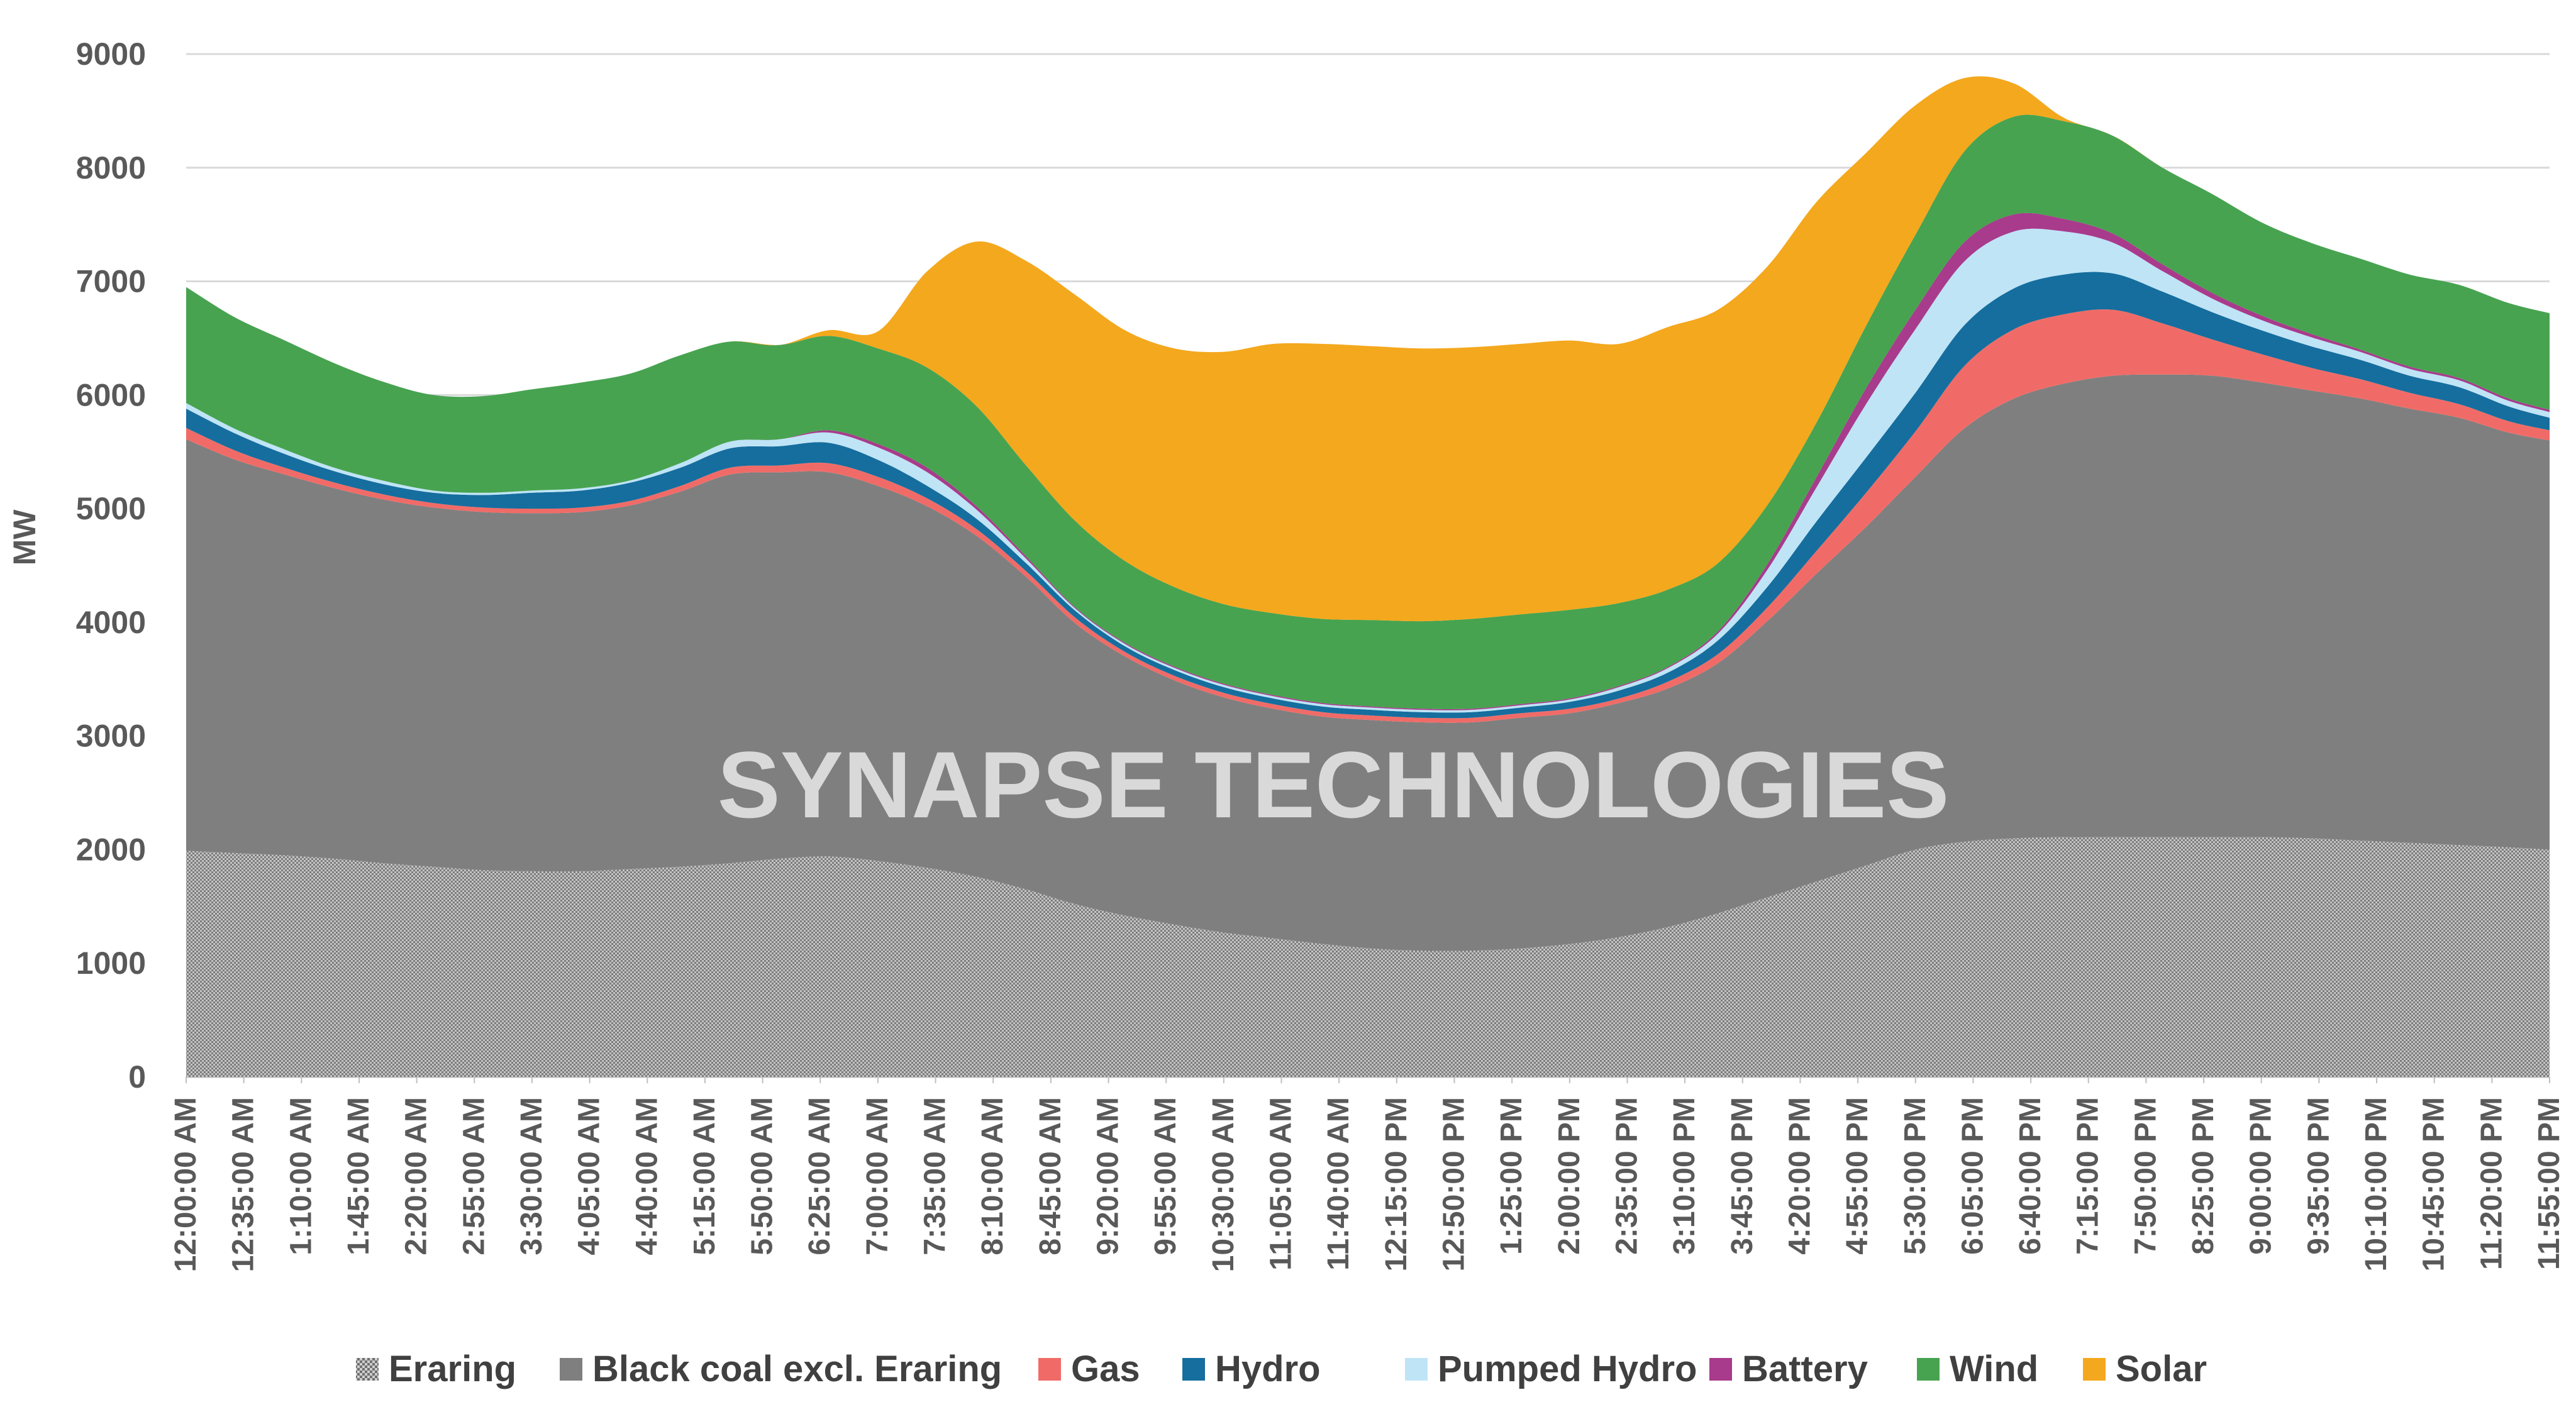  I want to click on x-tick-label: 11:20:00 PM, so click(2491, 1183).